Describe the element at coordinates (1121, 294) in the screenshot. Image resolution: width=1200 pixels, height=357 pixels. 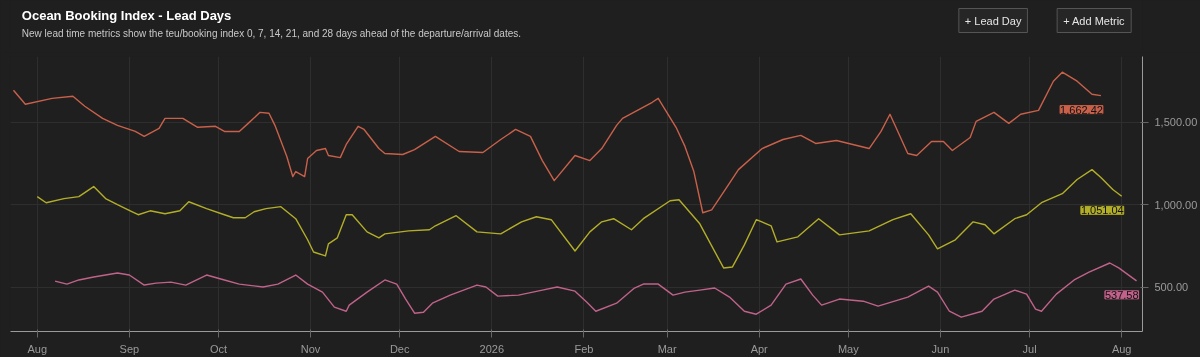
I see `data-label: 537.58` at that location.